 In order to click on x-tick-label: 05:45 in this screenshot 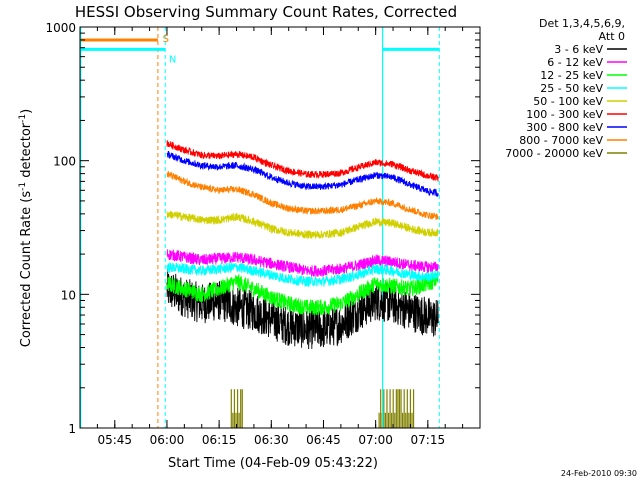, I will do `click(114, 440)`.